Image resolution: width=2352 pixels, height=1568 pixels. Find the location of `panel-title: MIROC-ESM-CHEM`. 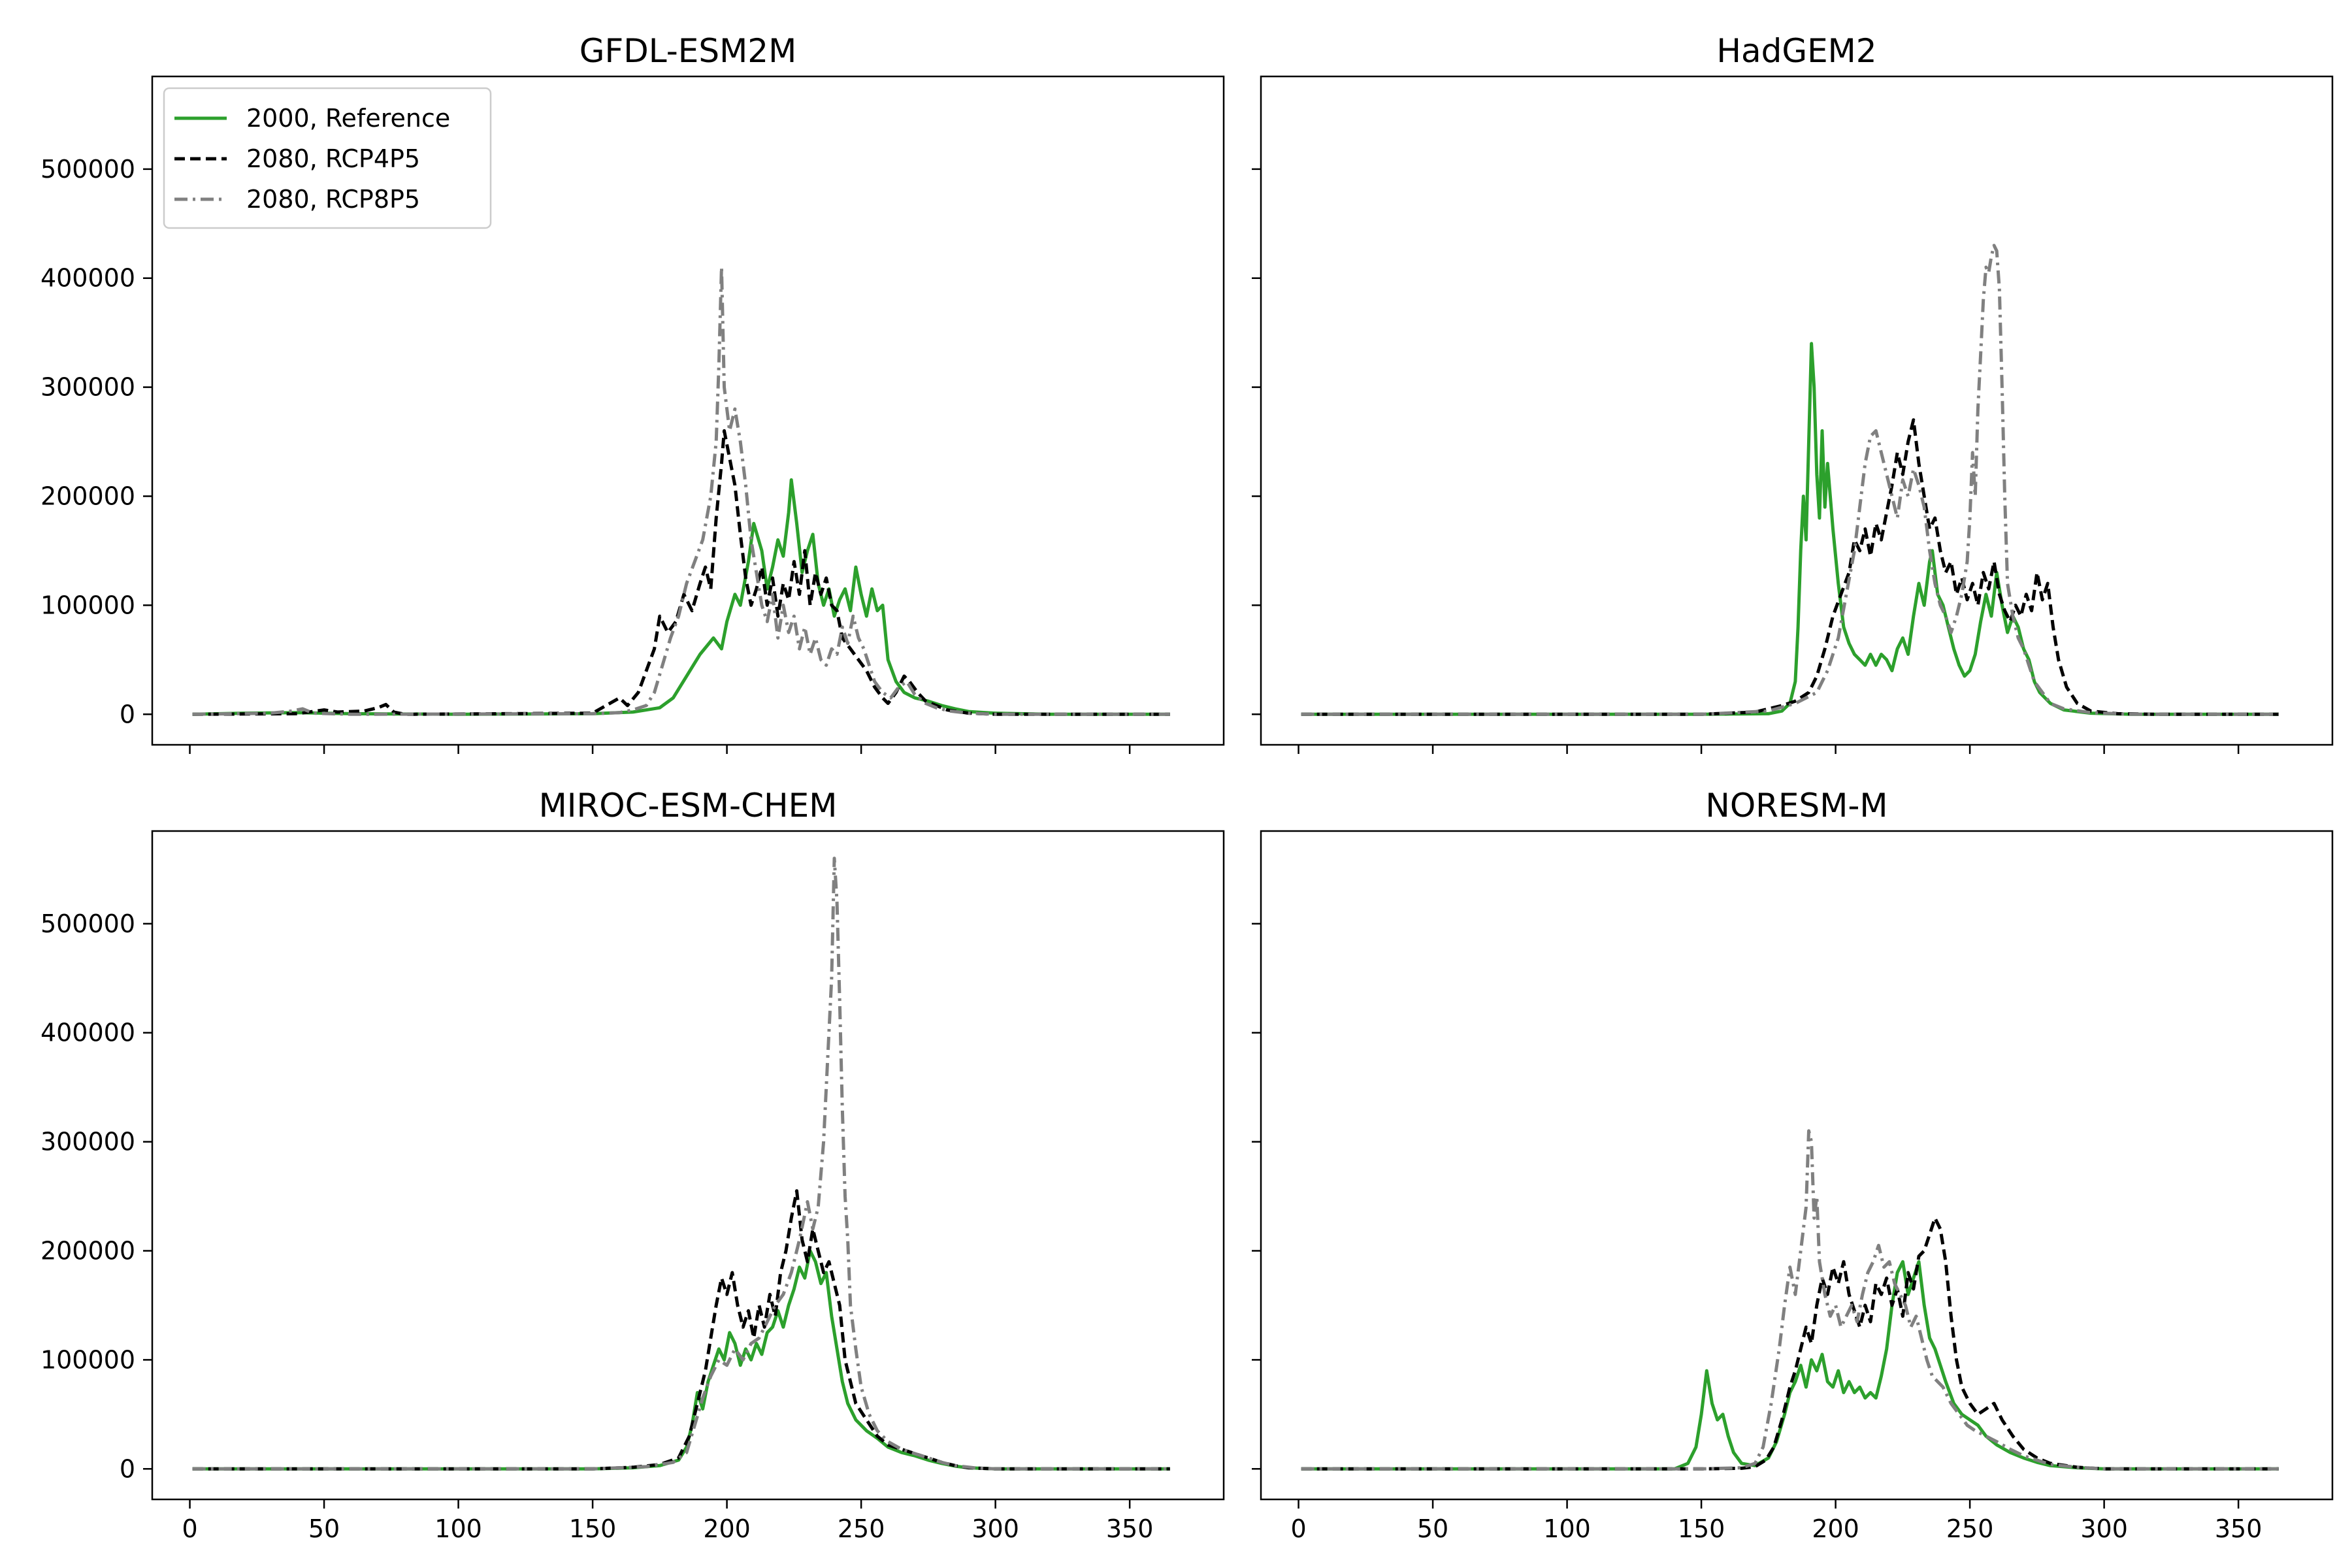

panel-title: MIROC-ESM-CHEM is located at coordinates (688, 806).